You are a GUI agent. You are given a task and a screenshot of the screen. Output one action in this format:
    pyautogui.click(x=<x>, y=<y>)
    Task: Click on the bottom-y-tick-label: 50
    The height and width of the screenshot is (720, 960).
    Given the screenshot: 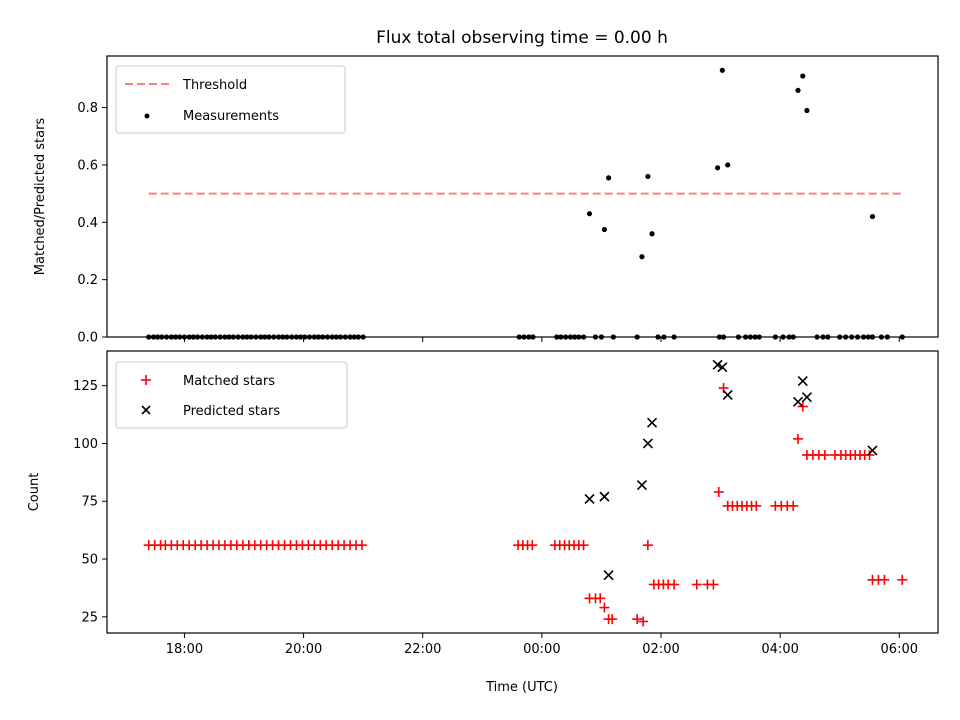 What is the action you would take?
    pyautogui.click(x=89, y=560)
    